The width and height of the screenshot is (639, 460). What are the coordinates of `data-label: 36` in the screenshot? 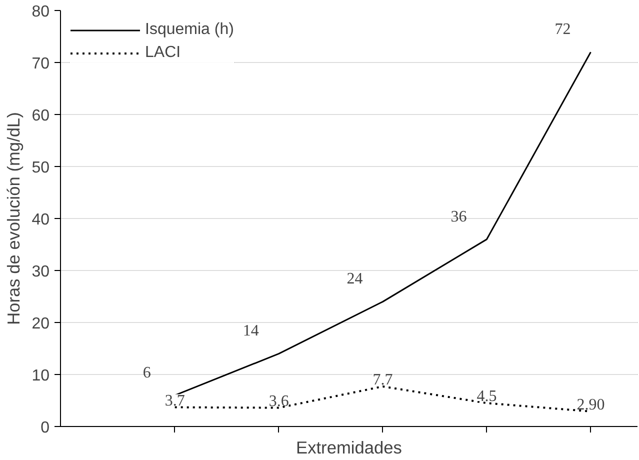 It's located at (458, 217).